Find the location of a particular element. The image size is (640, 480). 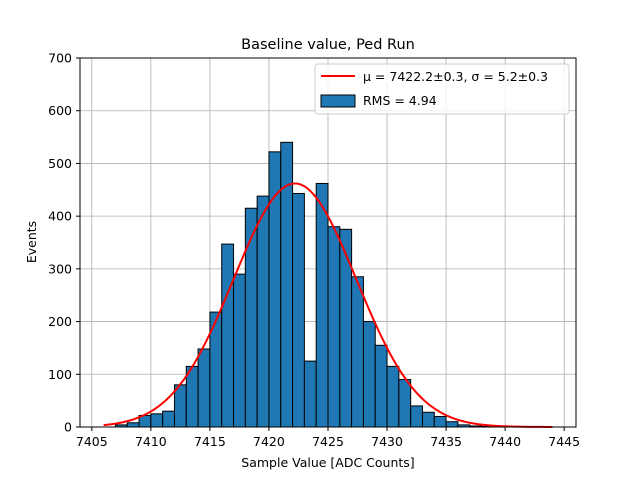

chart-title: Baseline value, Ped Run is located at coordinates (328, 45).